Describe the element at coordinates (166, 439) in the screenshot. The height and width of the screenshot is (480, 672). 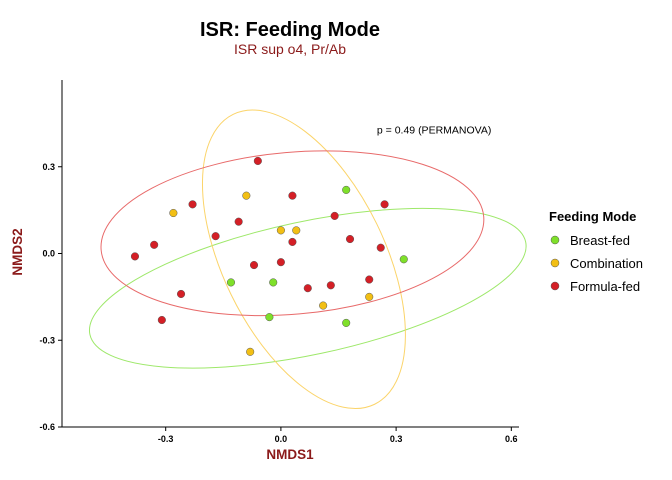
I see `x-tick-label: -0.3` at that location.